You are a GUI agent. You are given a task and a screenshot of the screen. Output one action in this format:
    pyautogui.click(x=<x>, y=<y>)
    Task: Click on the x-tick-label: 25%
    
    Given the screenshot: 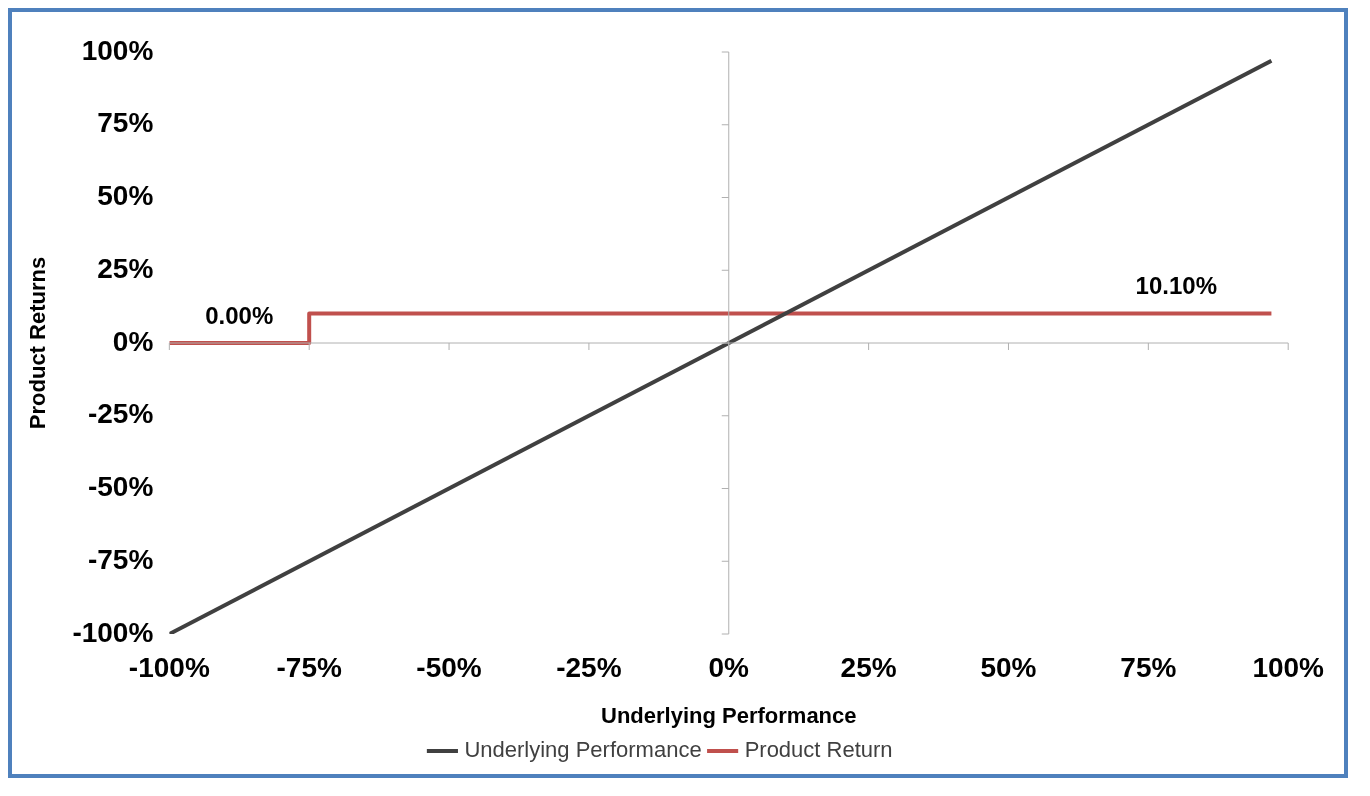 What is the action you would take?
    pyautogui.click(x=868, y=667)
    